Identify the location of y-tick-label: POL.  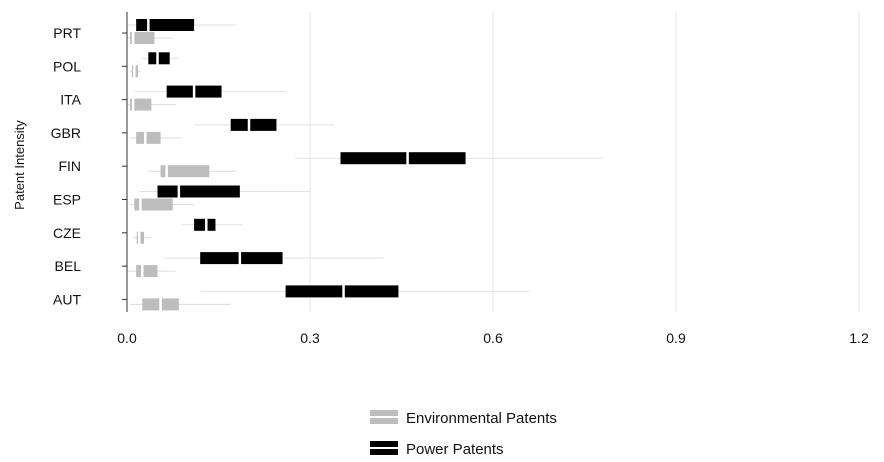
(67, 66).